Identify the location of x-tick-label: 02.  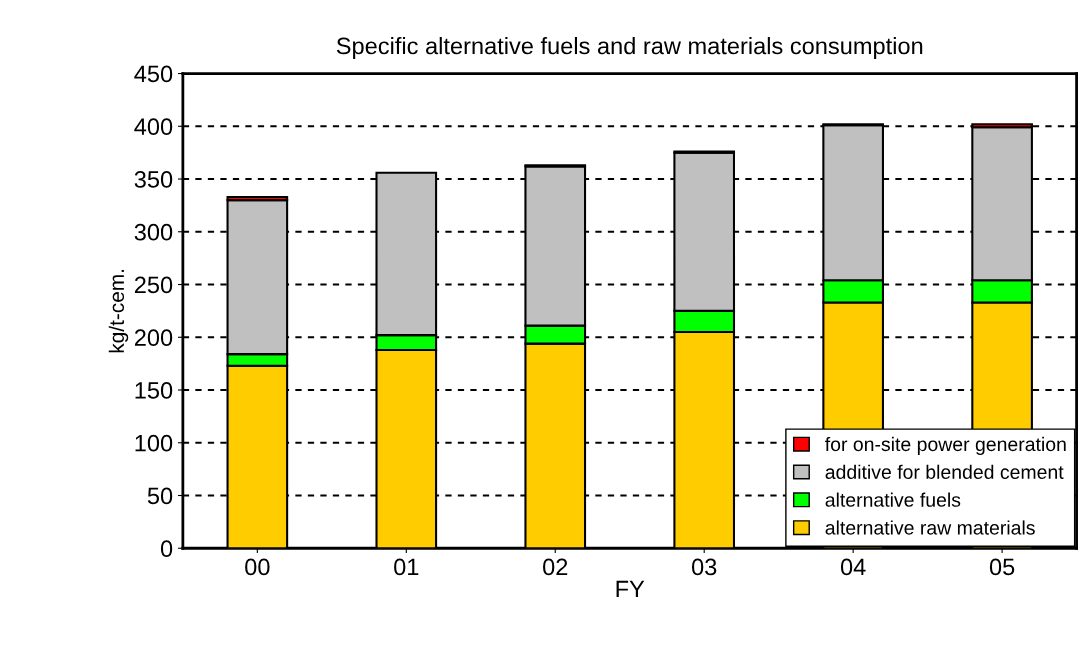
(555, 567).